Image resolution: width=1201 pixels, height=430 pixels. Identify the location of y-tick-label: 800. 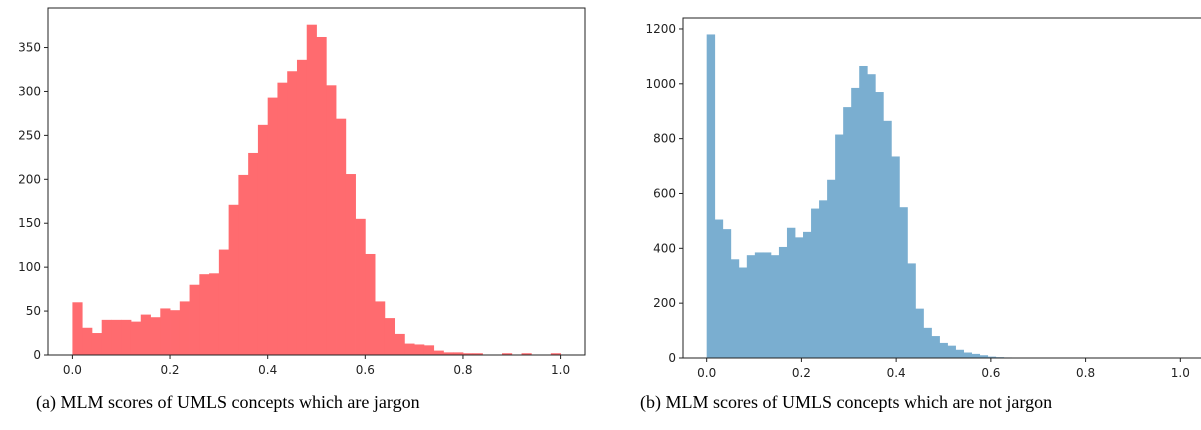
(664, 139).